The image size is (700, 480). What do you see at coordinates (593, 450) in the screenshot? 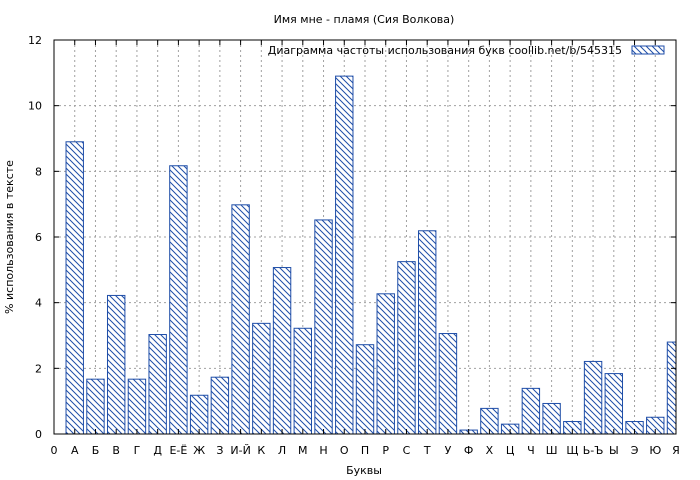
I see `x-tick-label: Ь-Ъ` at bounding box center [593, 450].